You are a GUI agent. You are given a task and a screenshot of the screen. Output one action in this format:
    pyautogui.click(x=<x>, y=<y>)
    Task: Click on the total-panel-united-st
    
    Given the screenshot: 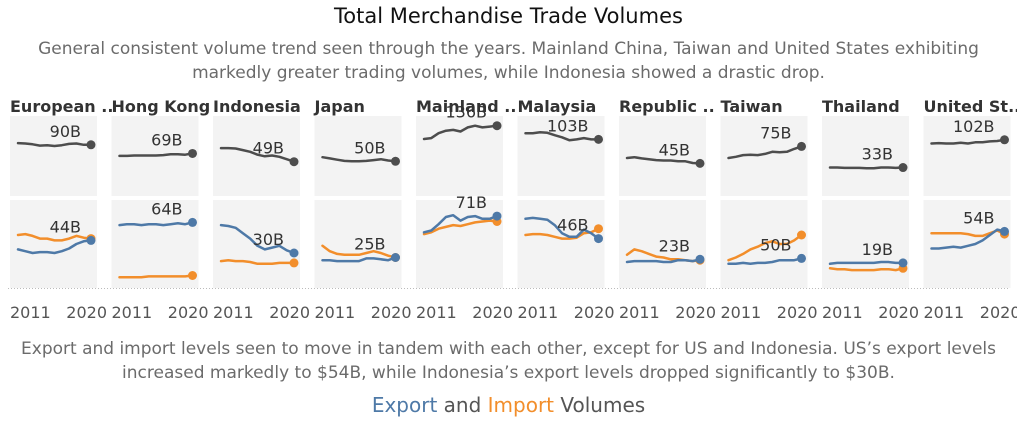 What is the action you would take?
    pyautogui.click(x=967, y=156)
    